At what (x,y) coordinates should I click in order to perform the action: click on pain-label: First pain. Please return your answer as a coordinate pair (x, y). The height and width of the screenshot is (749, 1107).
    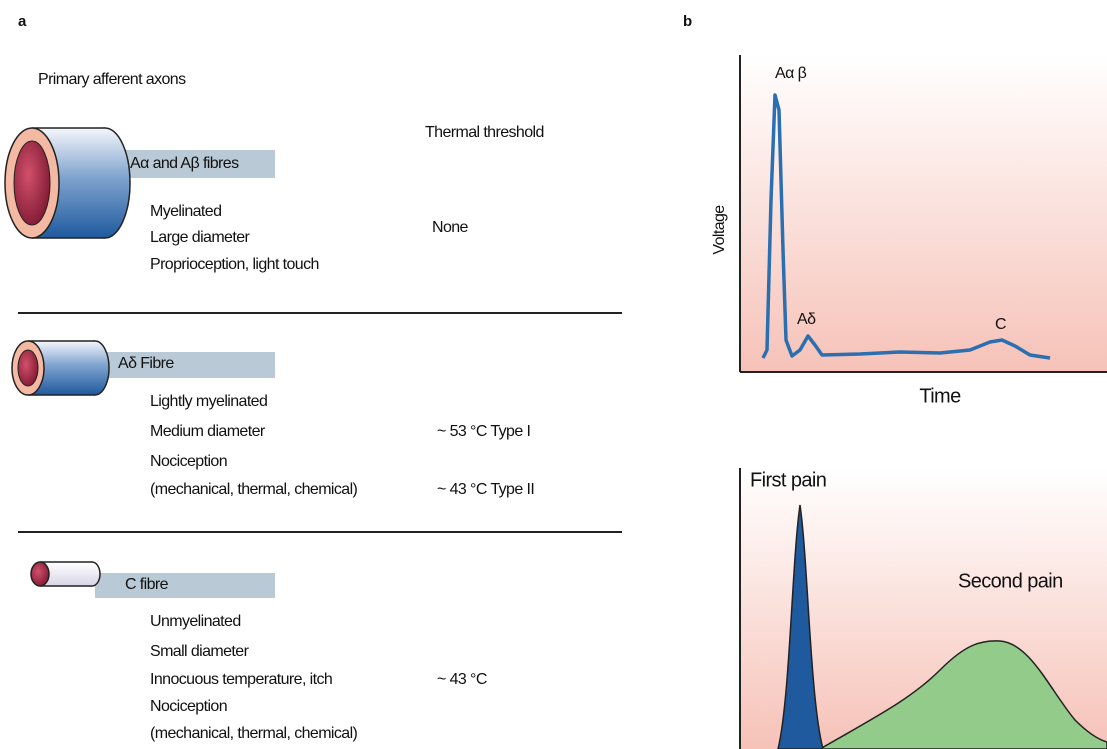
    Looking at the image, I should click on (788, 480).